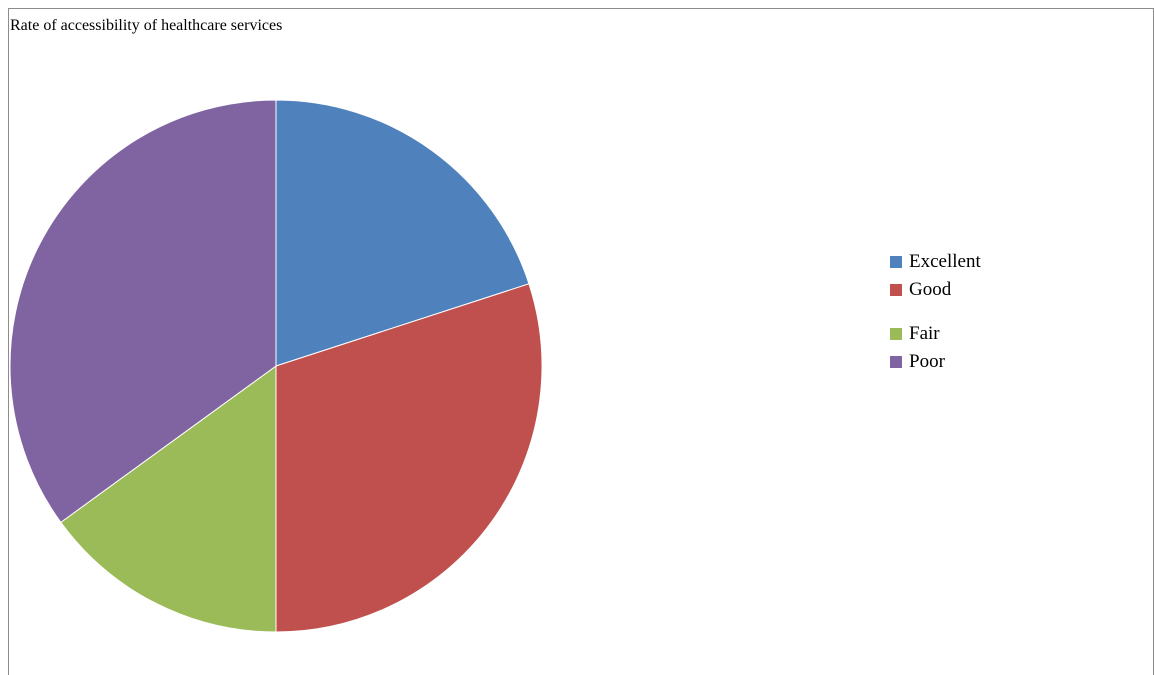  What do you see at coordinates (896, 290) in the screenshot?
I see `legend-swatch-good` at bounding box center [896, 290].